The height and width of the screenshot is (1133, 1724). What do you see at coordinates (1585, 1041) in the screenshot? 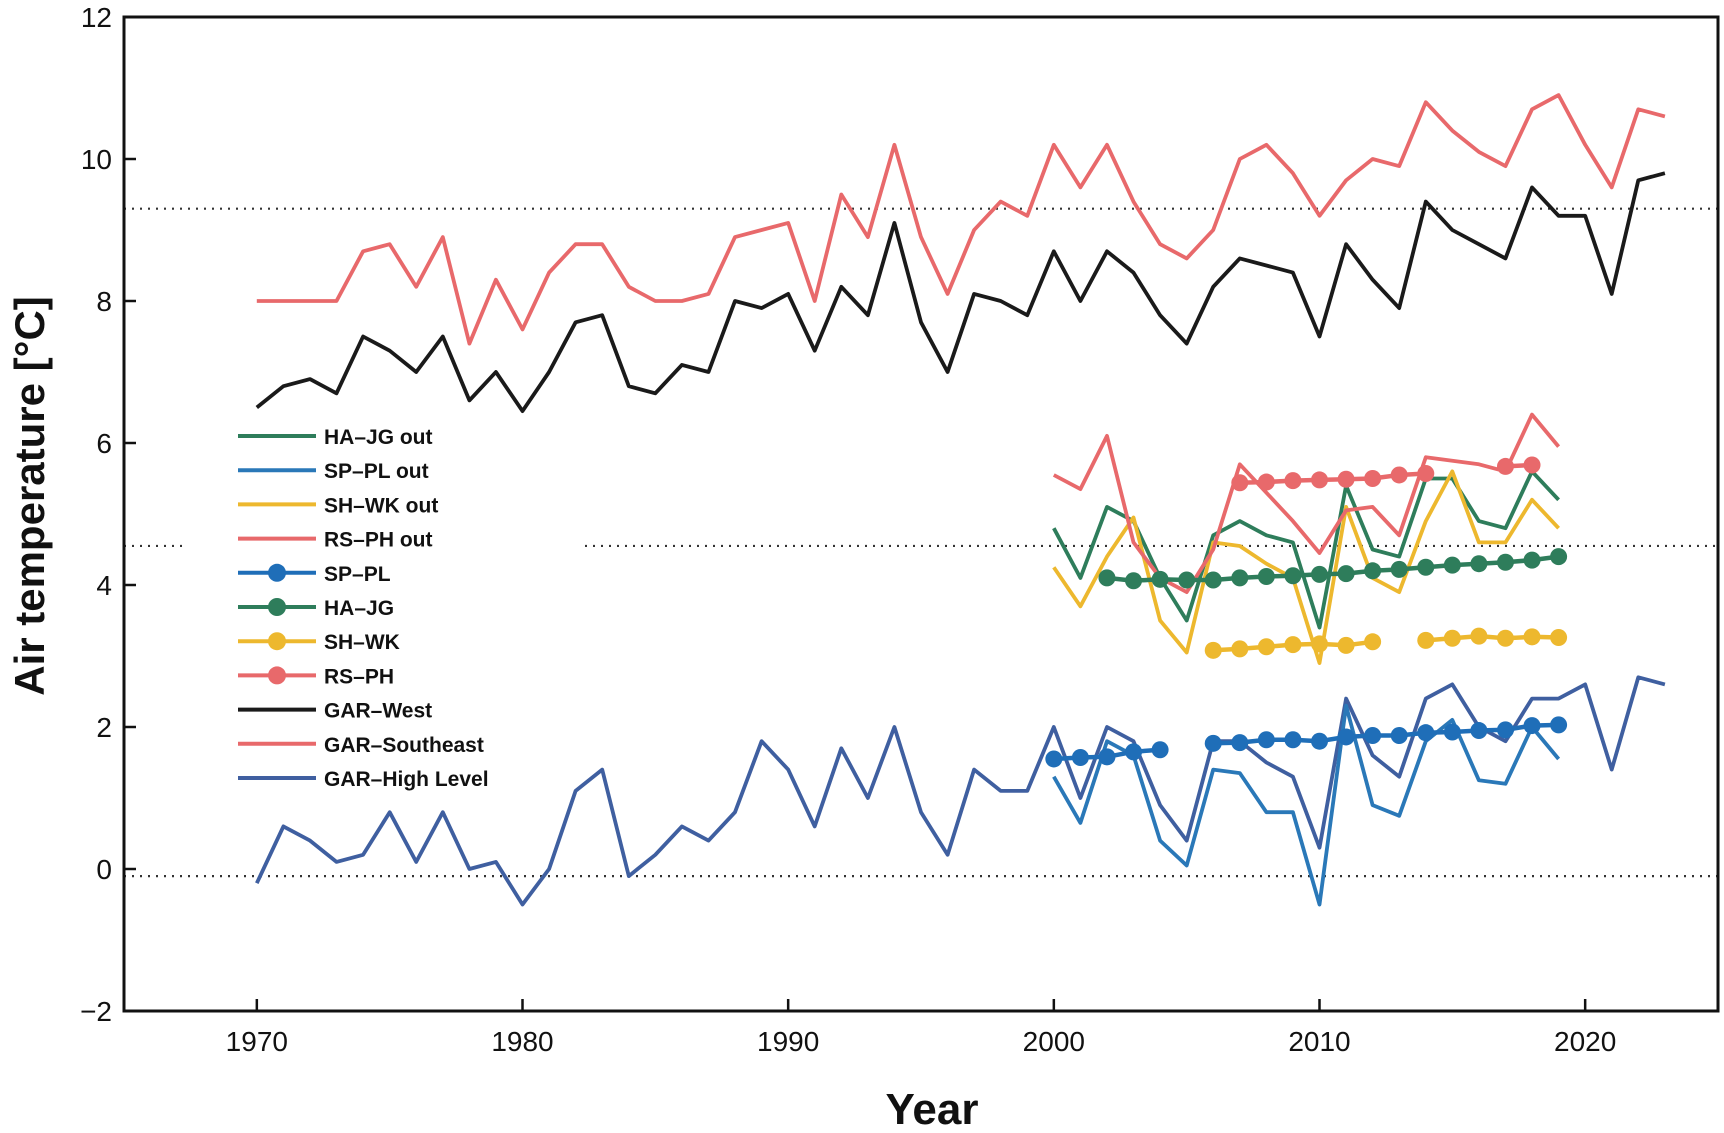
I see `x-tick-label: 2020` at bounding box center [1585, 1041].